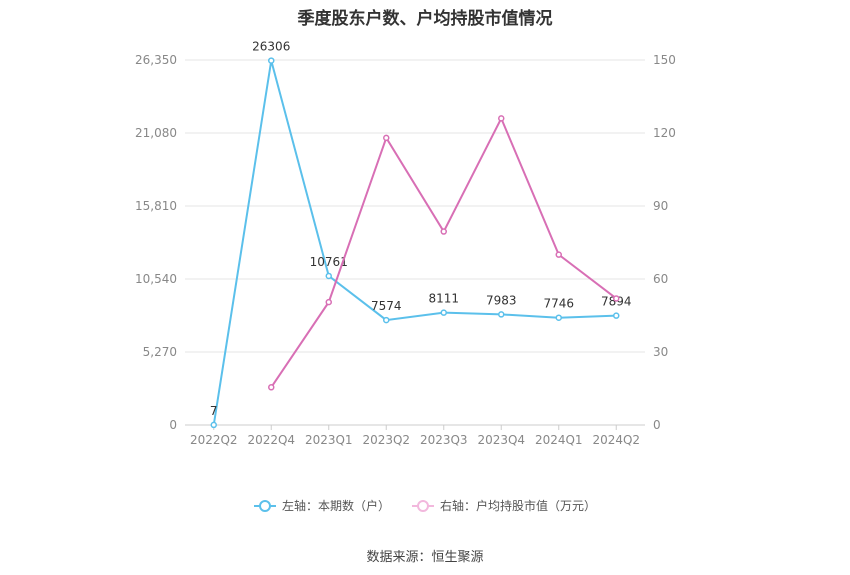 The width and height of the screenshot is (850, 575). Describe the element at coordinates (329, 262) in the screenshot. I see `data-label: 10761` at that location.